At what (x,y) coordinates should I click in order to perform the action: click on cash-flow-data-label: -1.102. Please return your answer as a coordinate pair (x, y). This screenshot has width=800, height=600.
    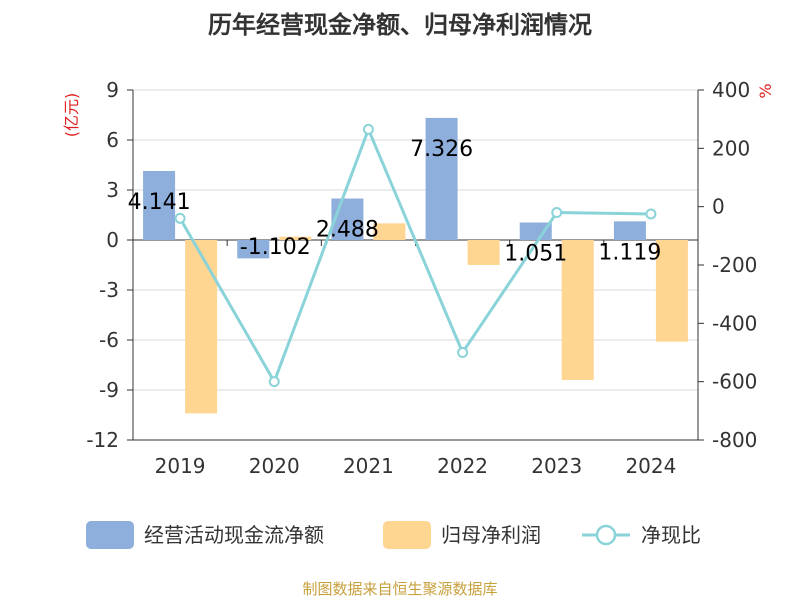
    Looking at the image, I should click on (275, 247).